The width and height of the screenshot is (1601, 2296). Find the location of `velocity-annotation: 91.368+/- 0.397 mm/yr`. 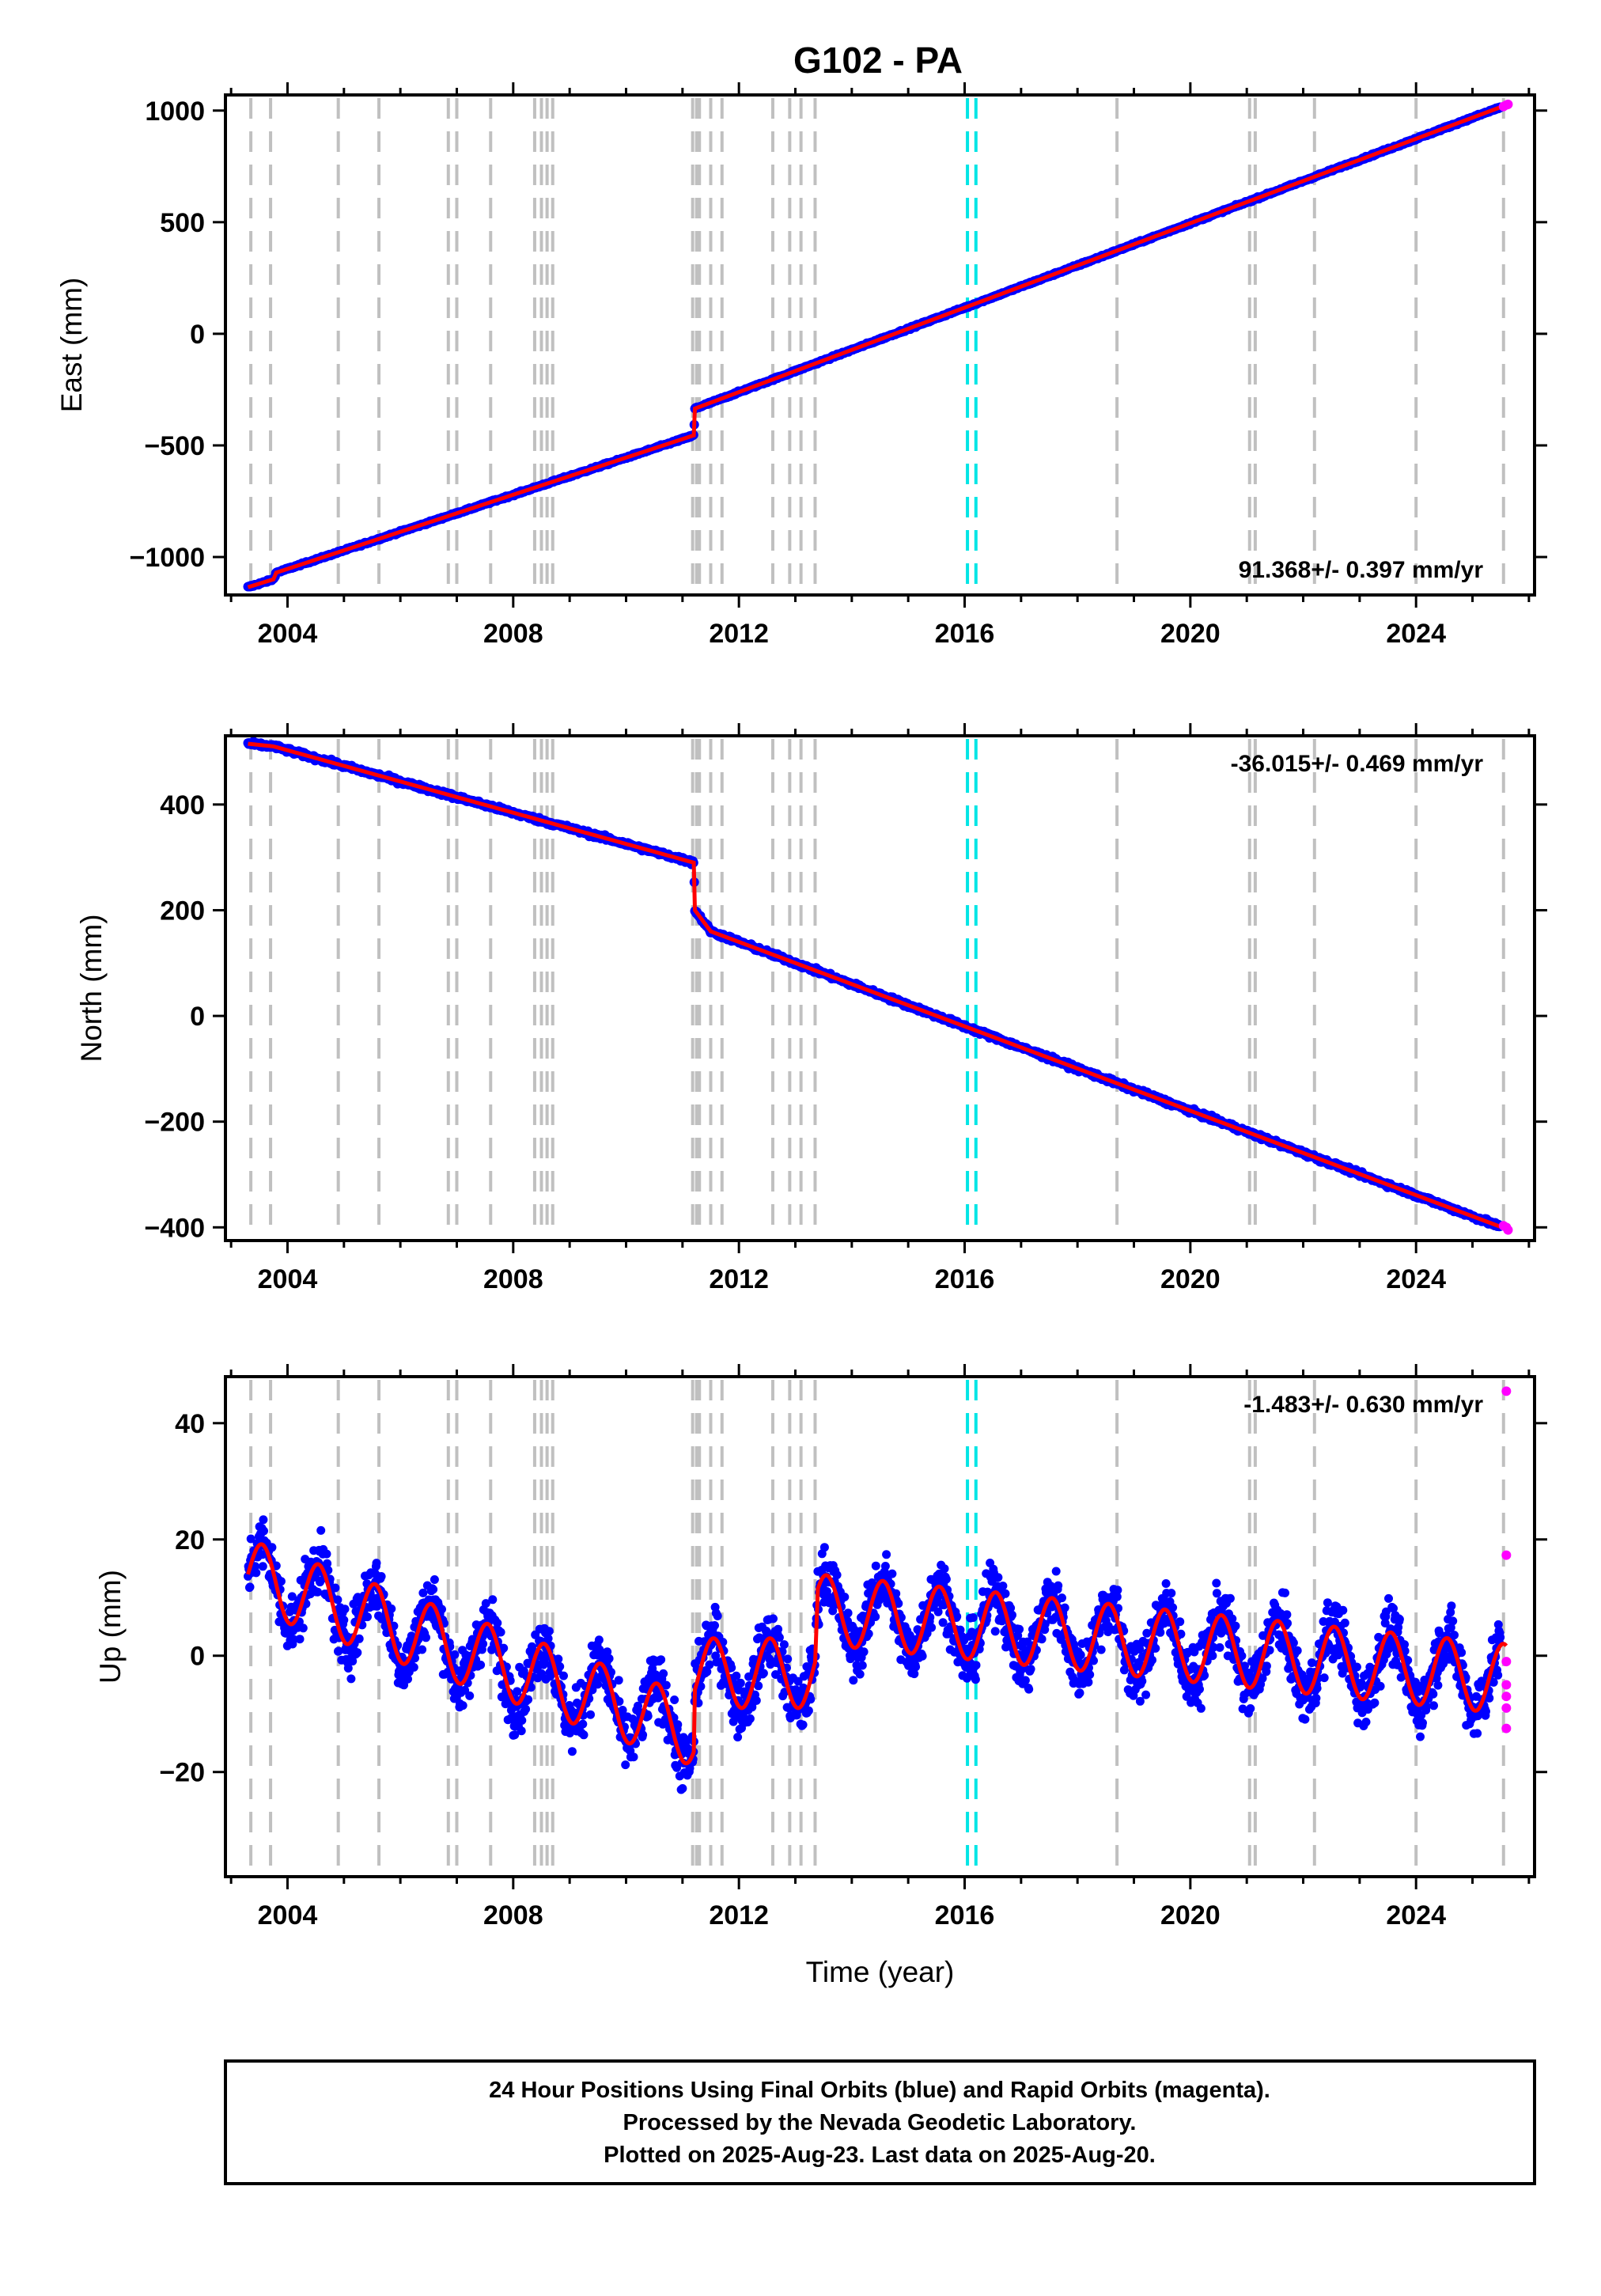

velocity-annotation: 91.368+/- 0.397 mm/yr is located at coordinates (1362, 570).